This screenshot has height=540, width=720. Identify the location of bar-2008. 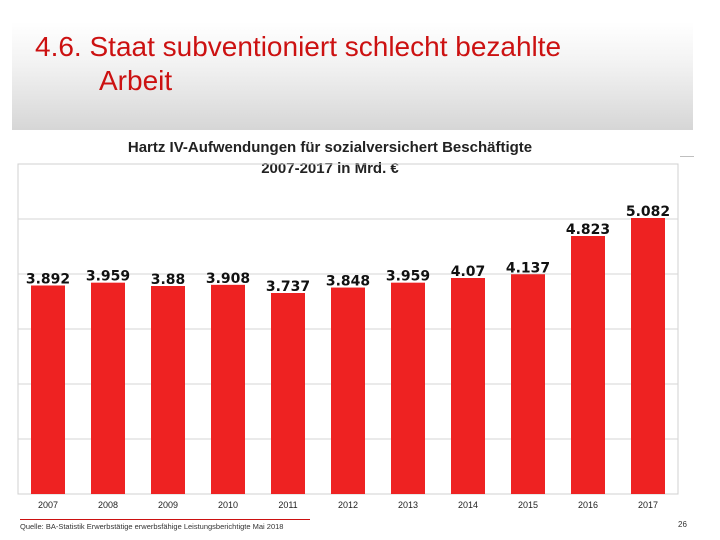
(108, 388).